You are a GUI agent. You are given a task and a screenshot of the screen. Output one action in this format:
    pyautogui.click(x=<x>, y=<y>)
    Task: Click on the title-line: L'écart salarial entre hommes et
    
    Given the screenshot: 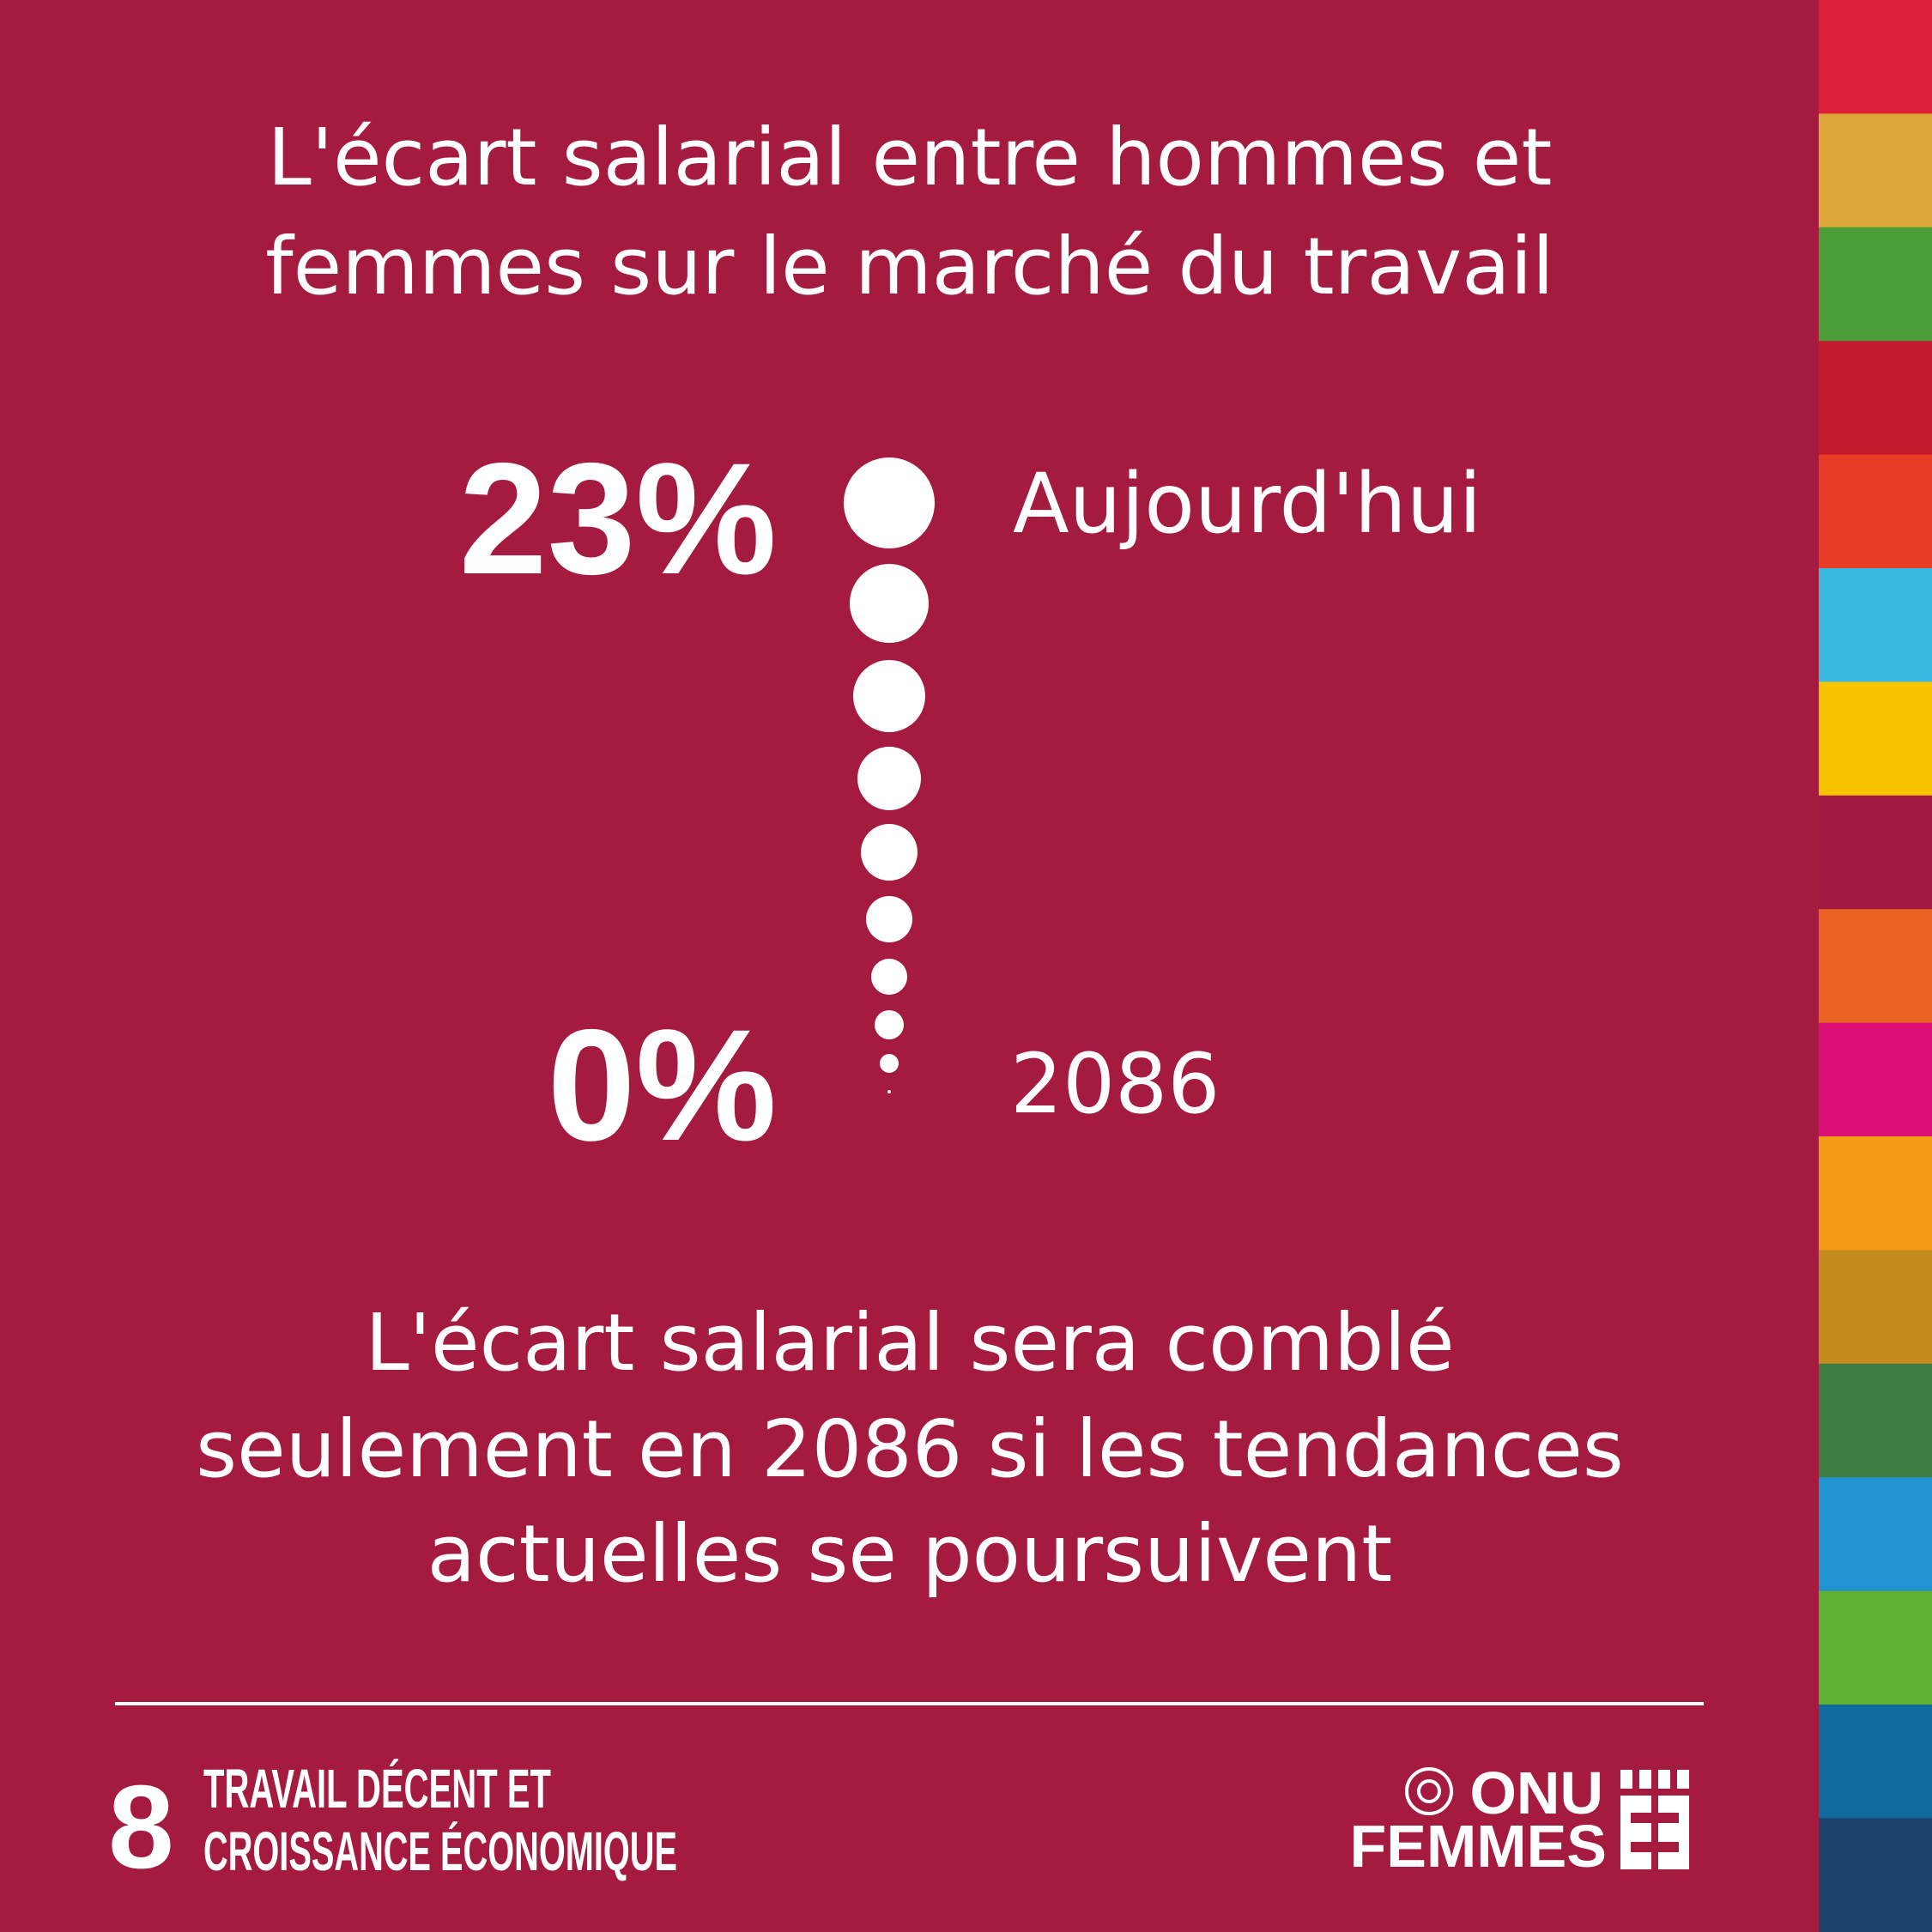 What is the action you would take?
    pyautogui.click(x=911, y=158)
    